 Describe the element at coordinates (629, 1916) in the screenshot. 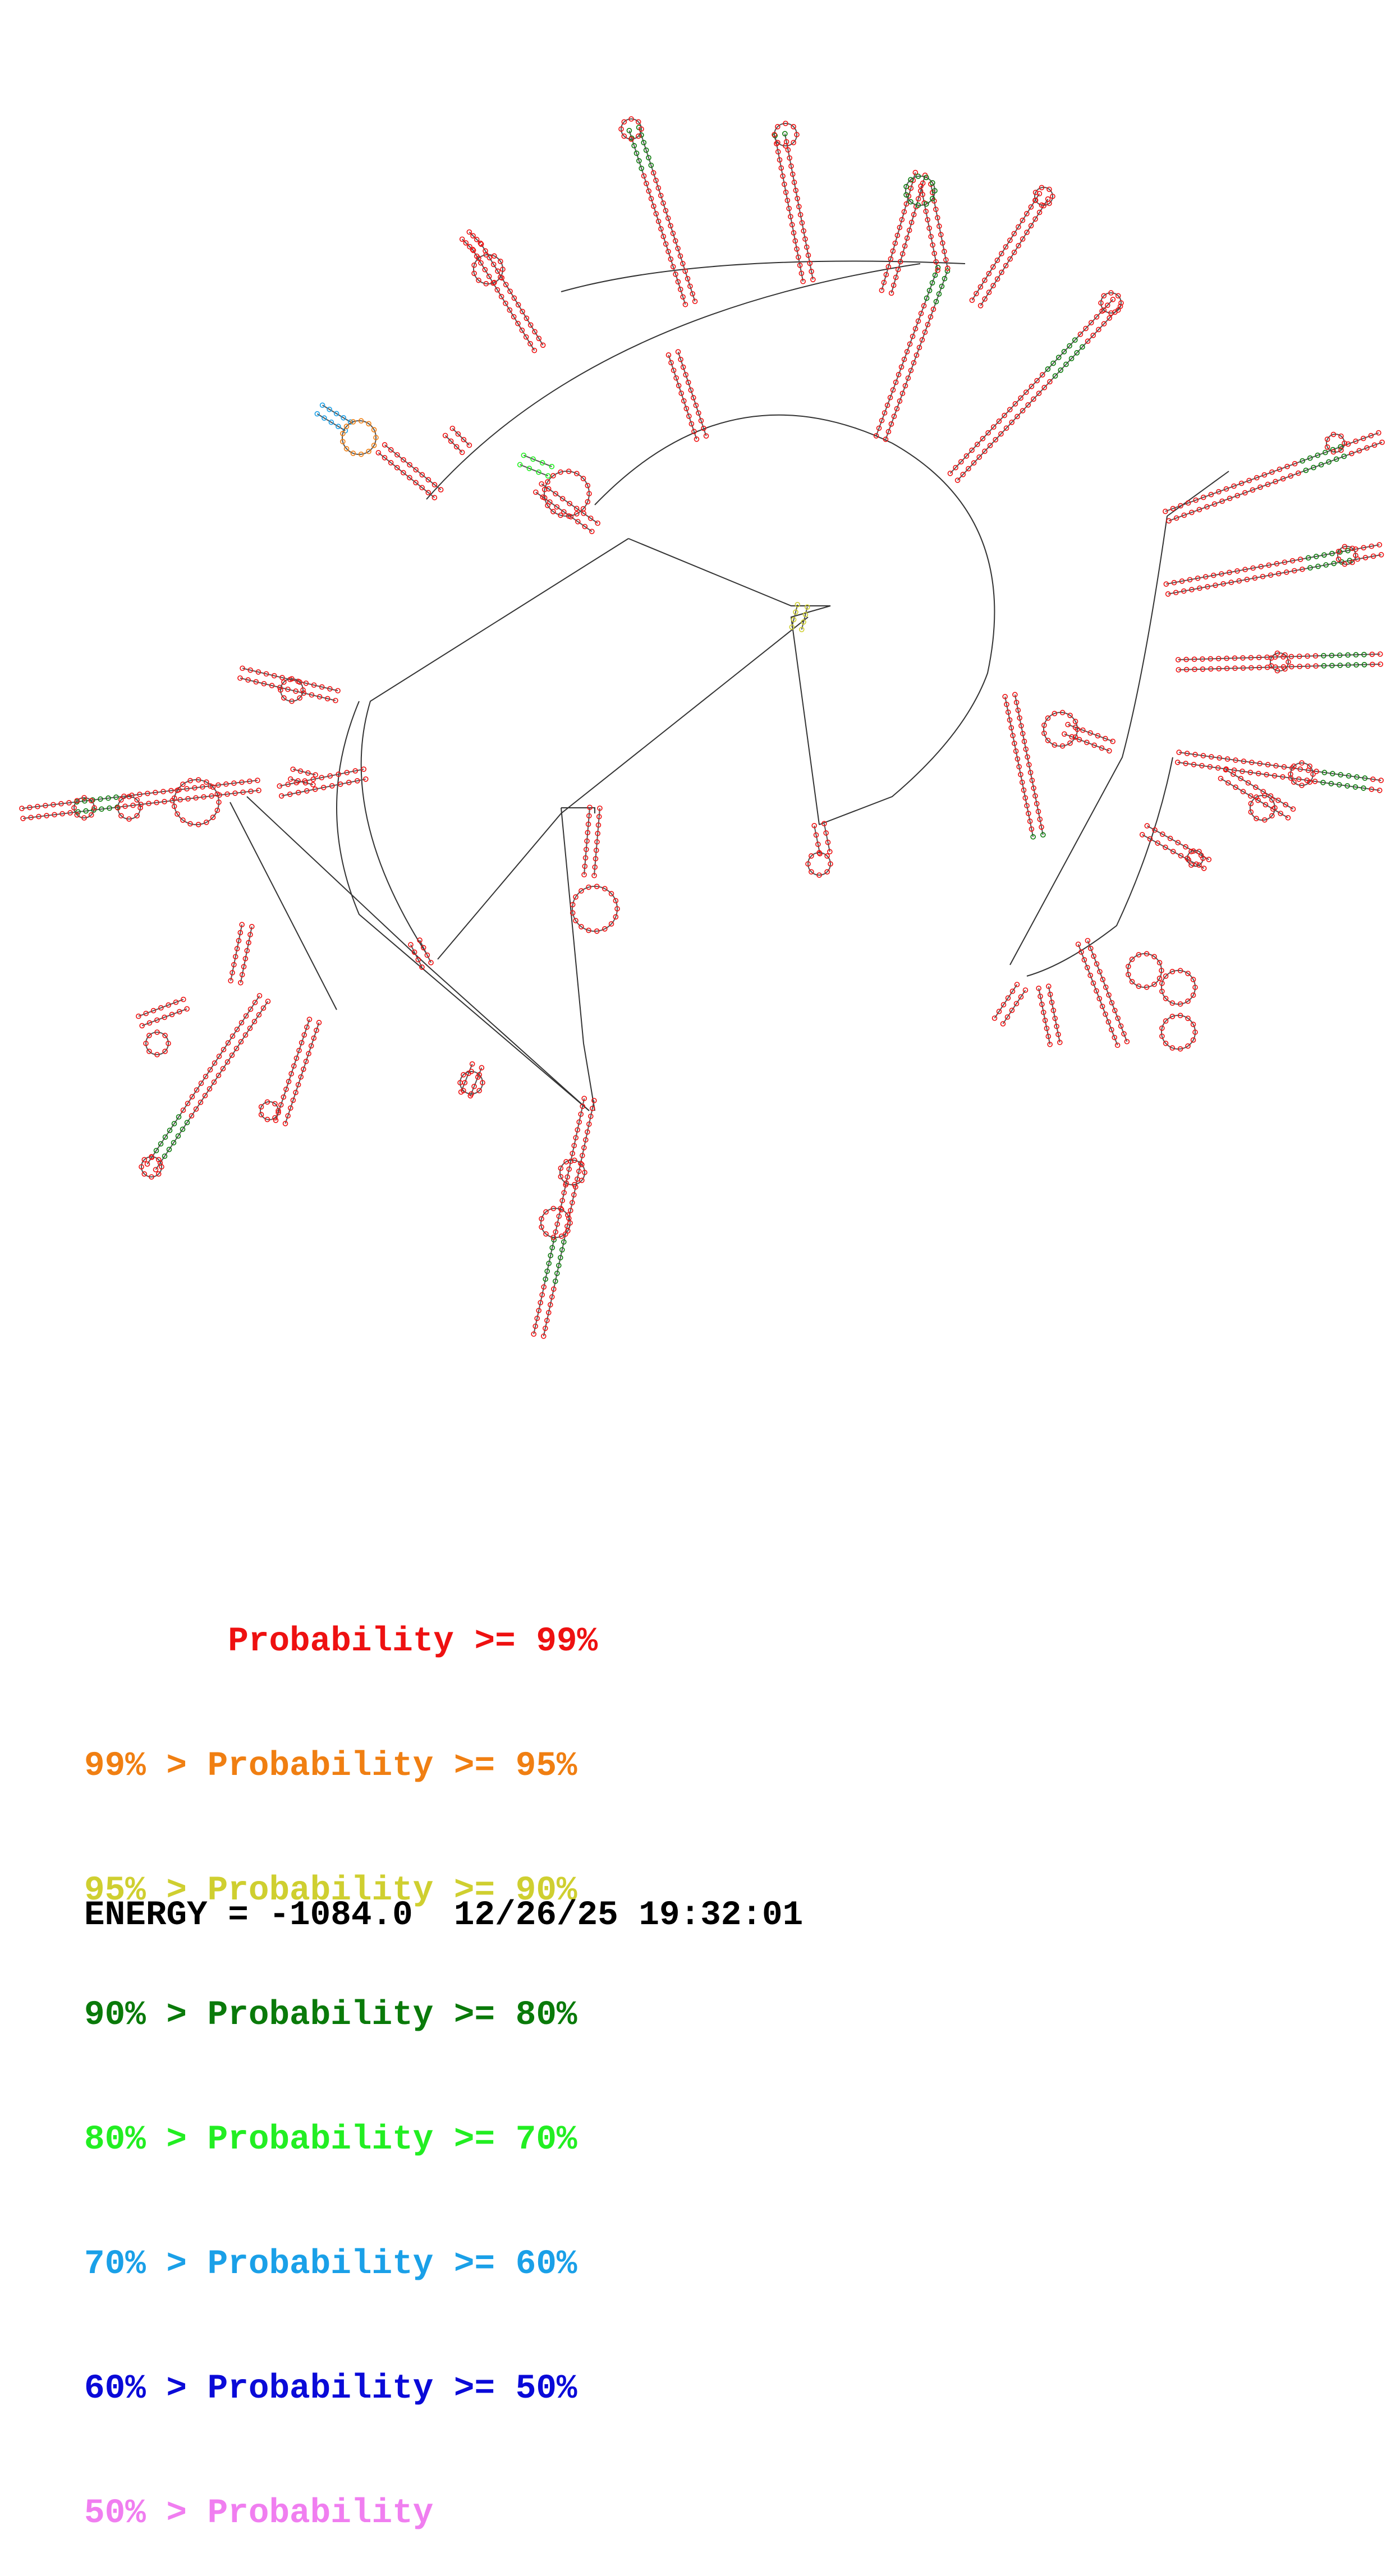

I see `timestamp: 12/26/25 19:32:01` at that location.